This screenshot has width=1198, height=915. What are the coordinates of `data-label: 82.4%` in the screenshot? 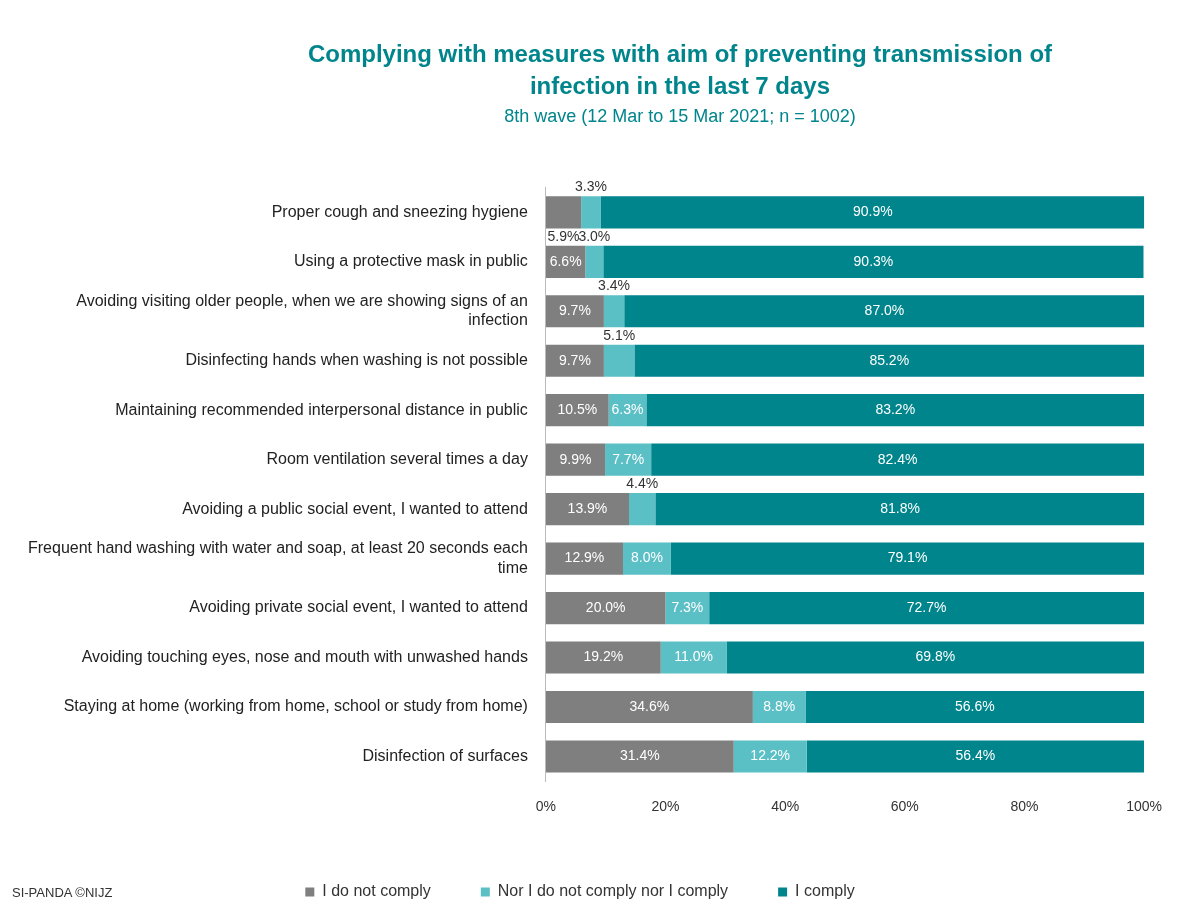 It's located at (897, 458).